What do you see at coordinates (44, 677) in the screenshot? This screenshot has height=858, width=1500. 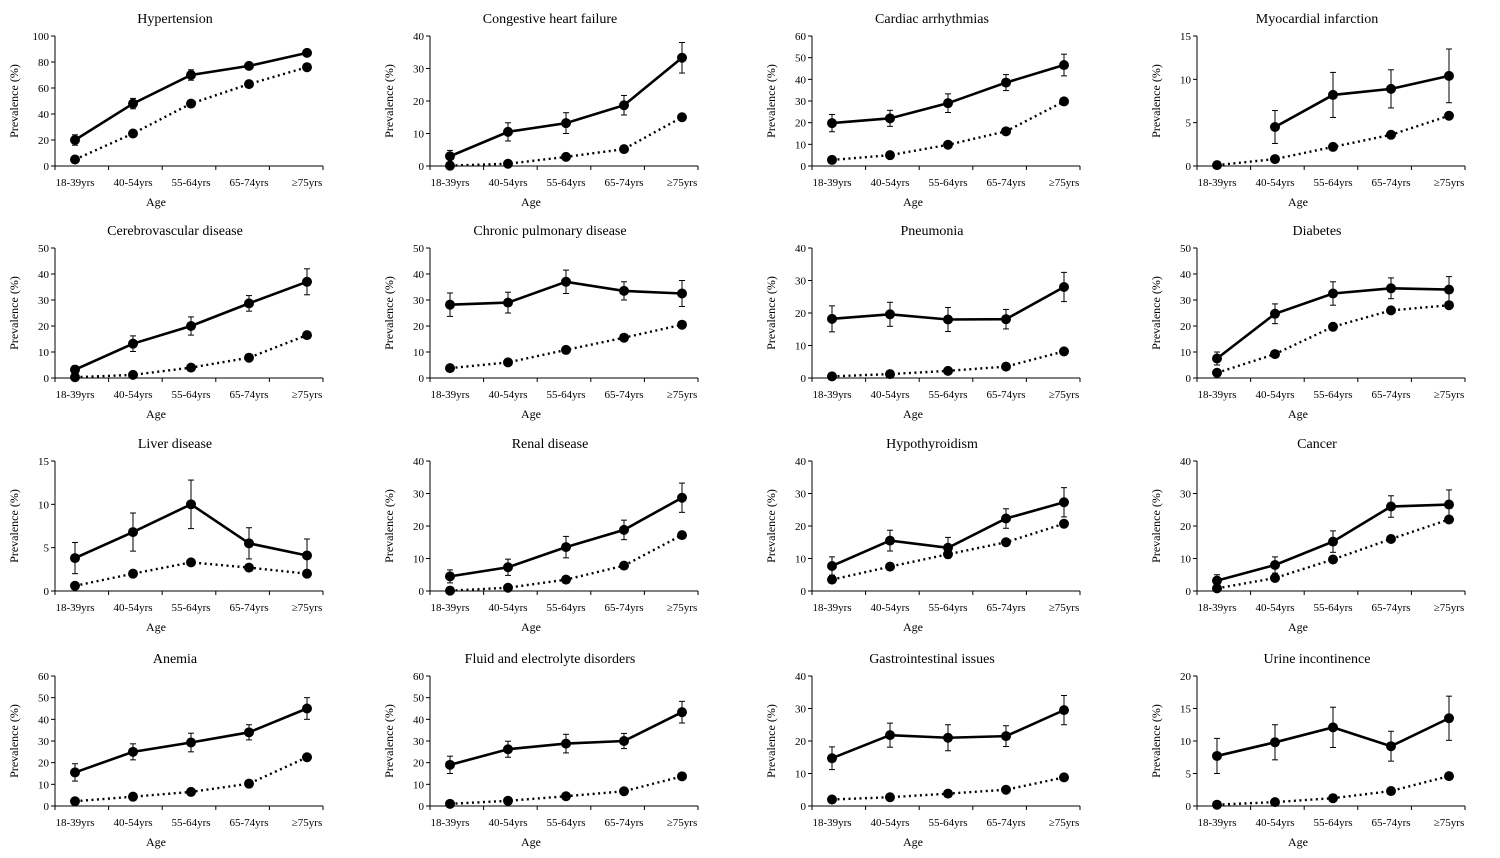 I see `y-tick-label: 60` at bounding box center [44, 677].